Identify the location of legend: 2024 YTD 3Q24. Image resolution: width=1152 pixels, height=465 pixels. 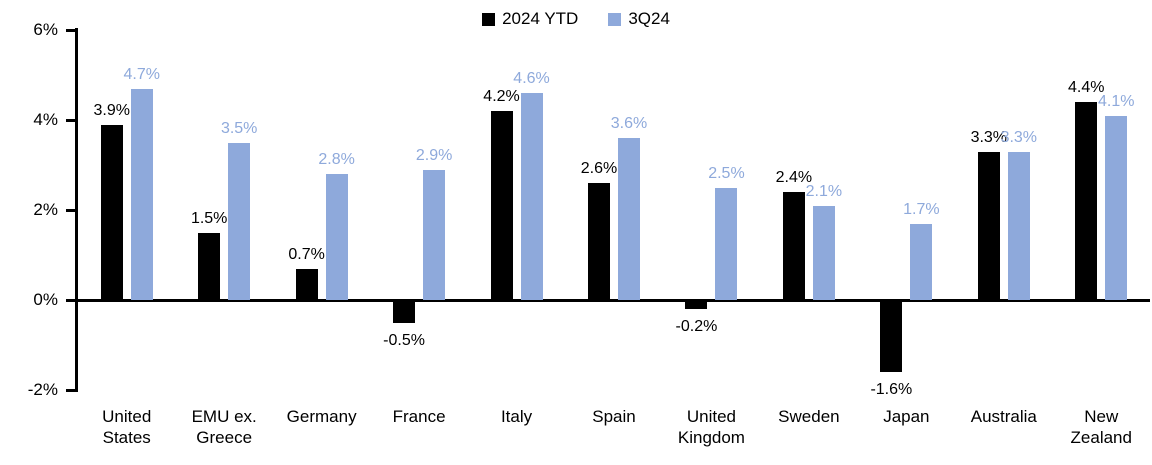
(576, 19).